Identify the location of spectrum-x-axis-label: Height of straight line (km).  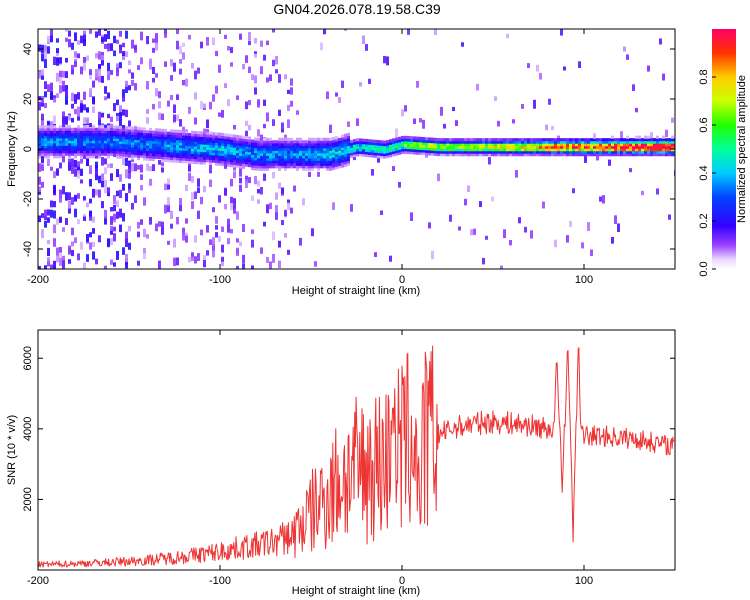
(356, 291).